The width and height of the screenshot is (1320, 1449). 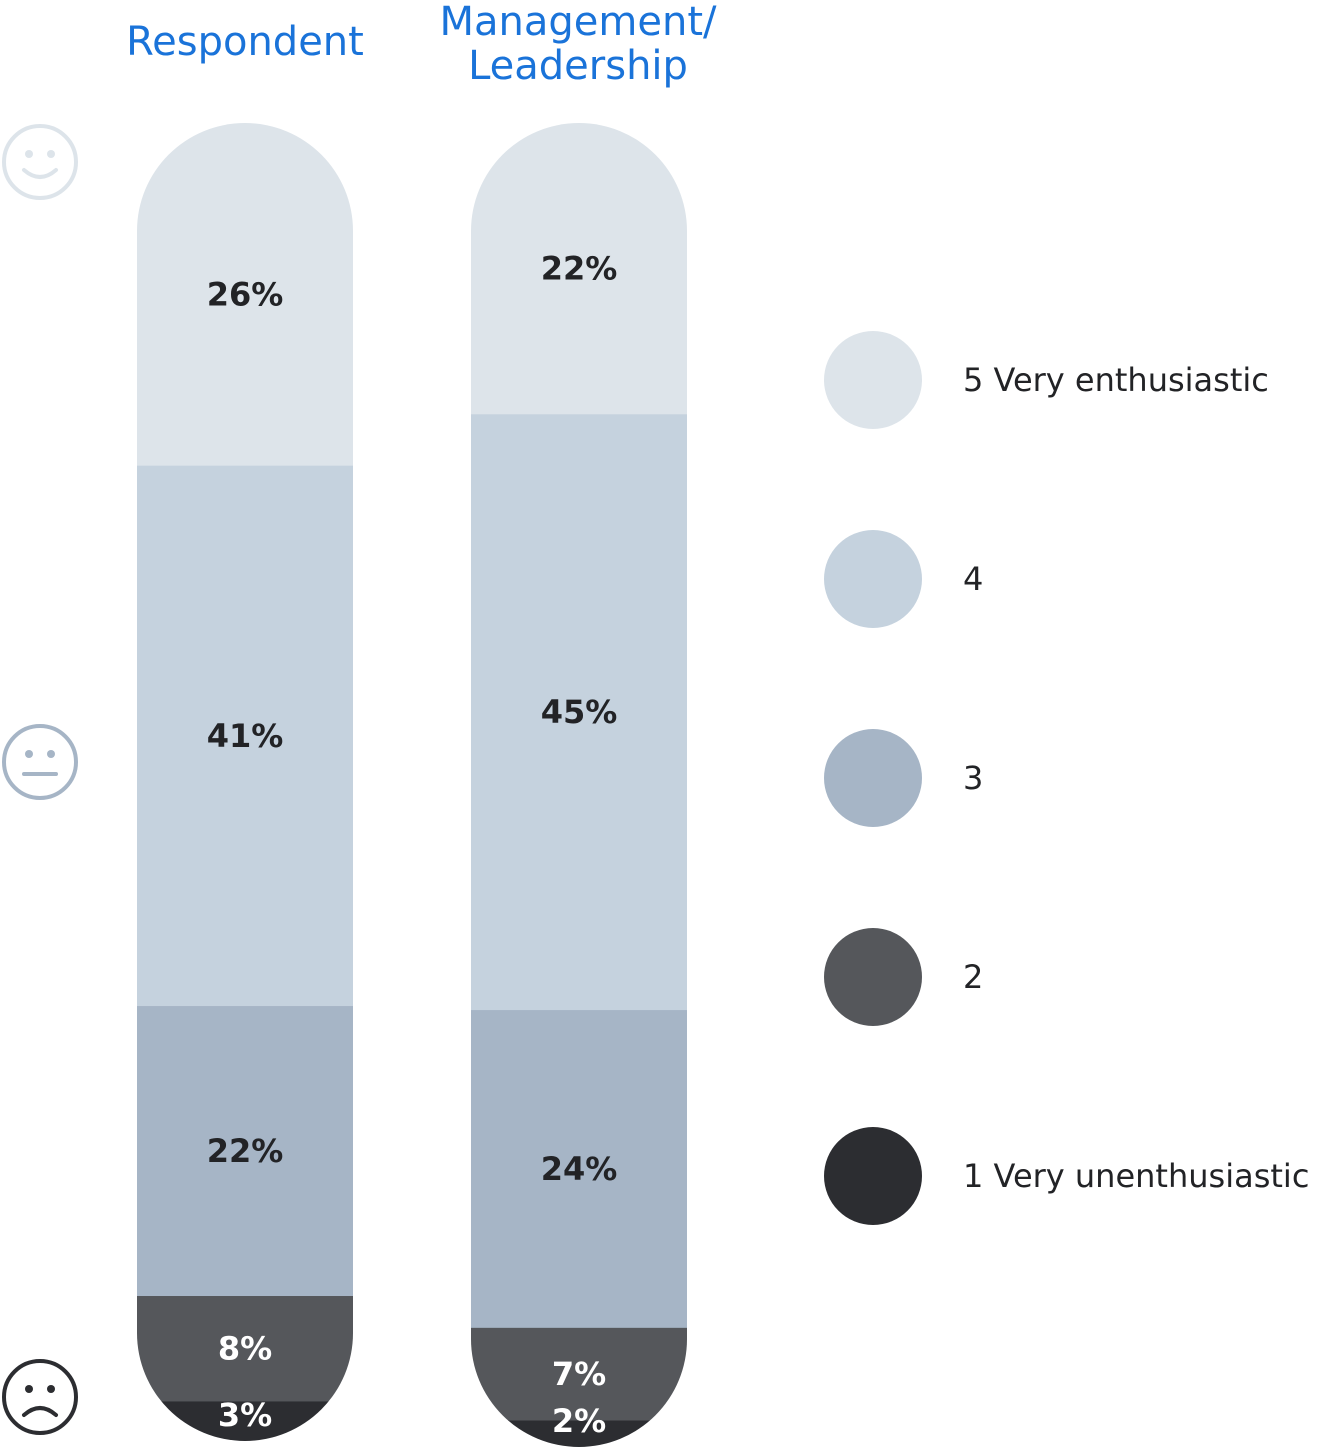 I want to click on smiling-face-icon, so click(x=40, y=162).